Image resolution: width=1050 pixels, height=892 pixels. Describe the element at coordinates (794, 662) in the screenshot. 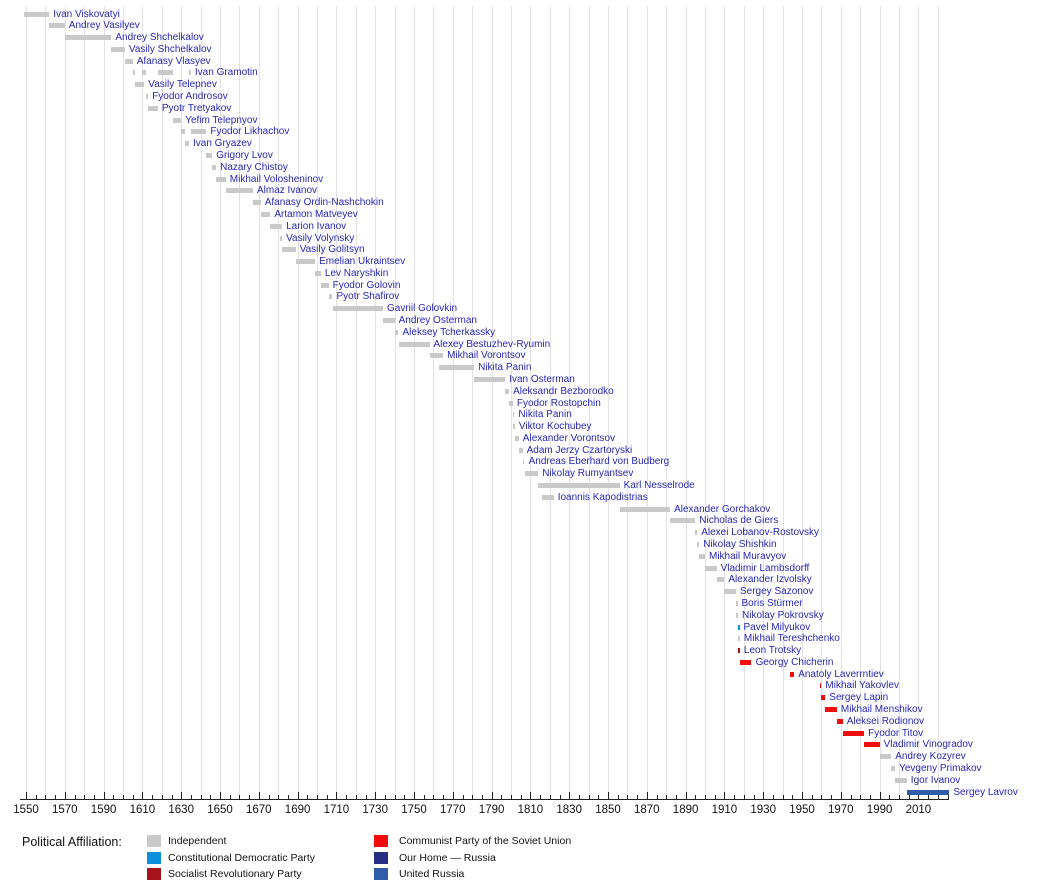

I see `minister-name-link: Georgy Chicherin` at that location.